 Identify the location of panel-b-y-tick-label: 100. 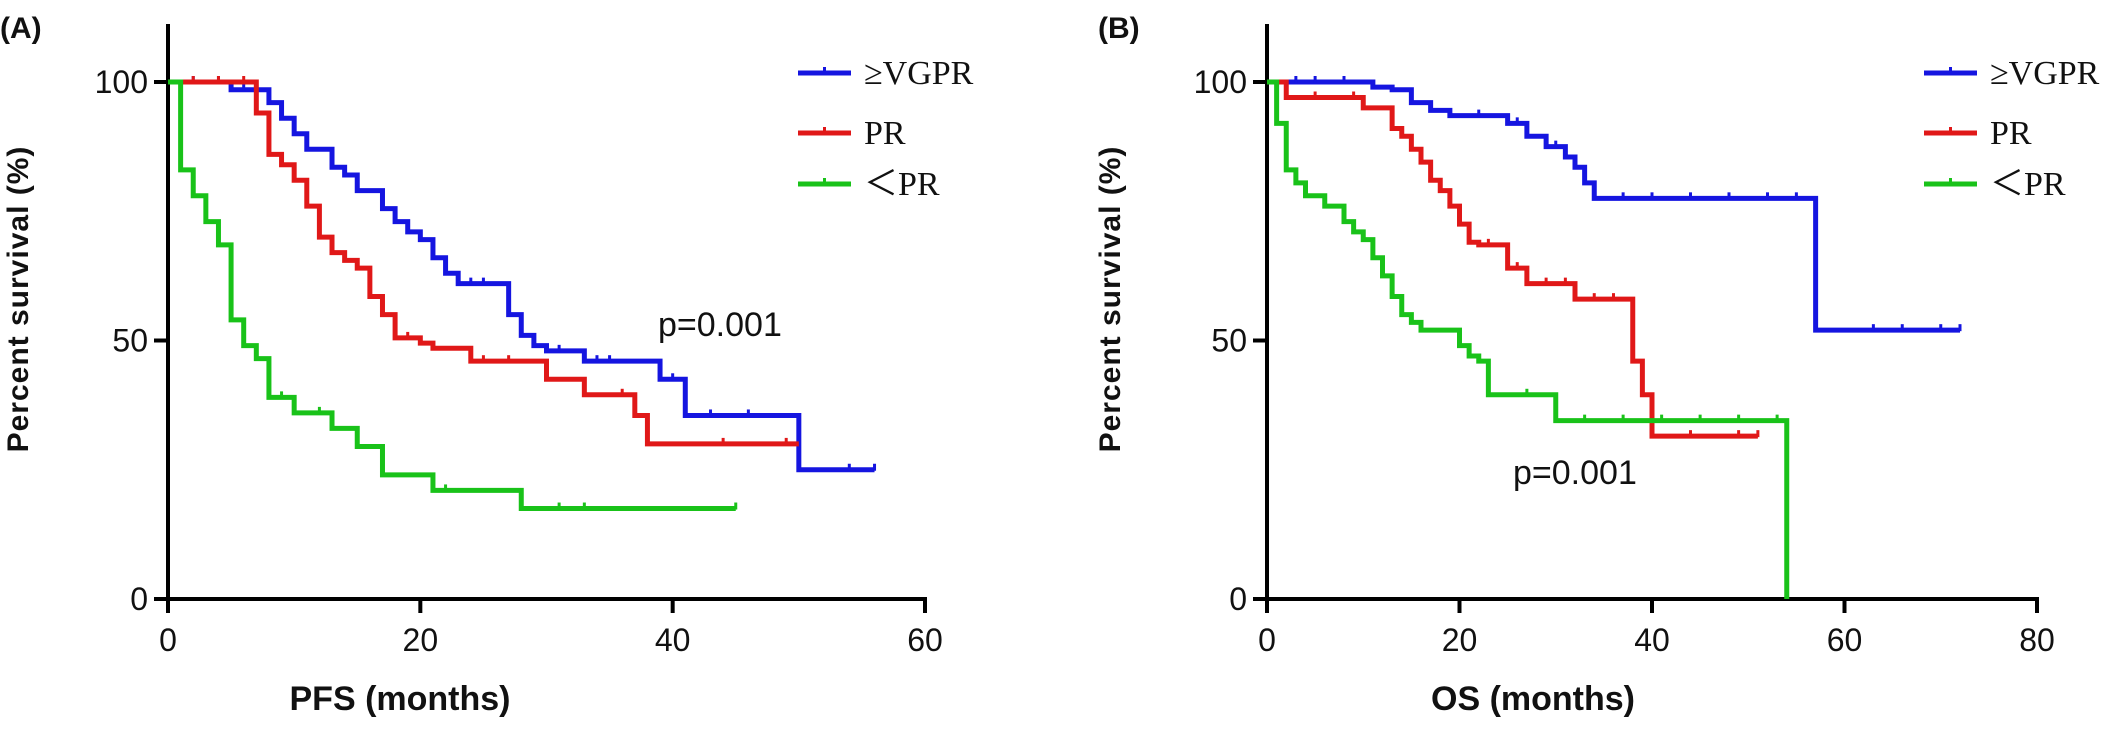
(1220, 82).